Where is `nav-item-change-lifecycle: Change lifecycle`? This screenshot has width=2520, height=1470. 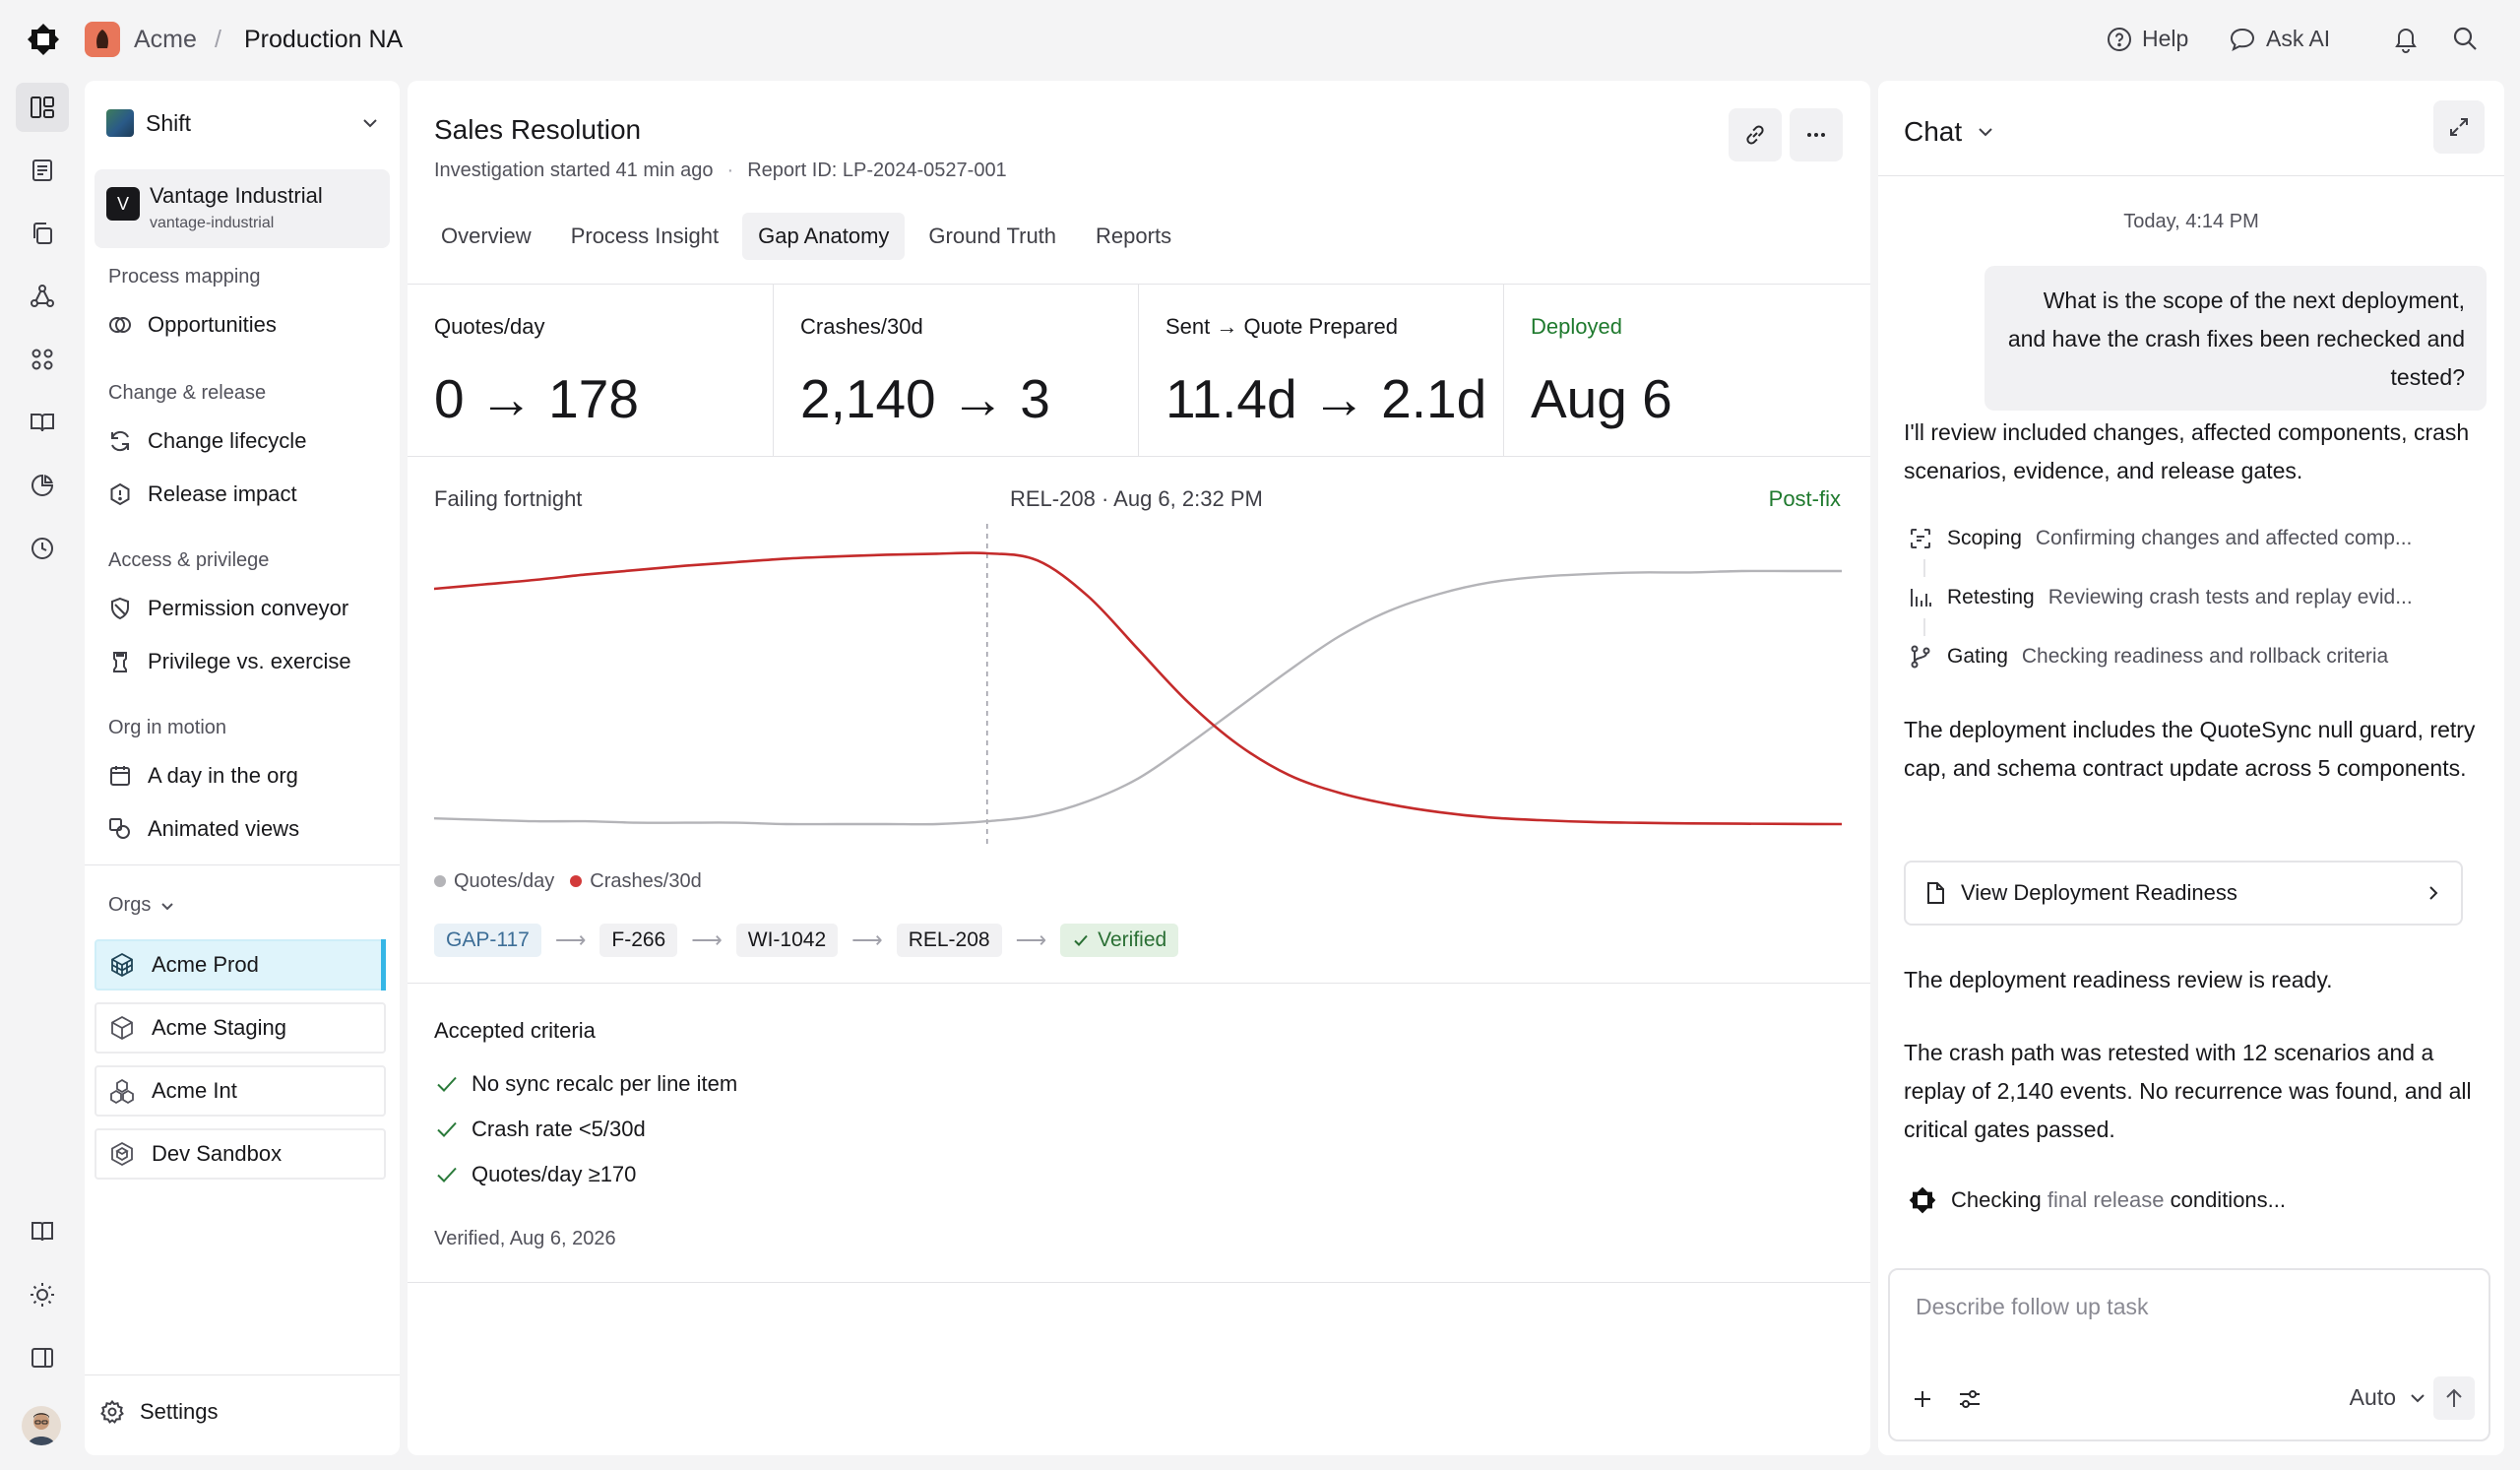 nav-item-change-lifecycle: Change lifecycle is located at coordinates (248, 441).